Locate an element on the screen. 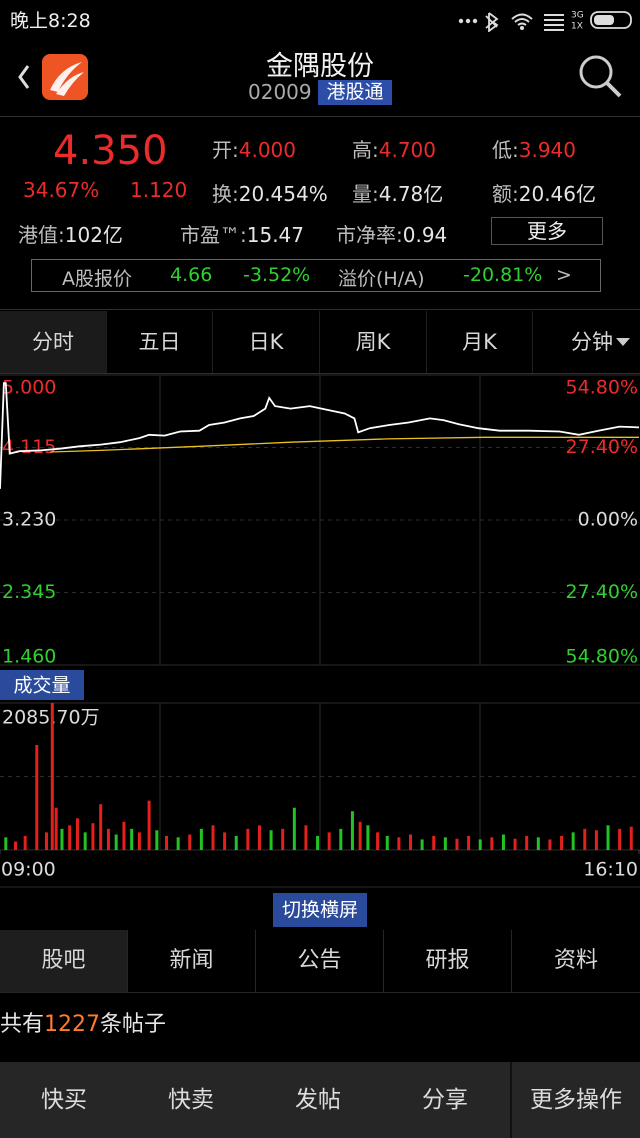 Image resolution: width=640 pixels, height=1138 pixels. more-button: 更多 is located at coordinates (547, 231).